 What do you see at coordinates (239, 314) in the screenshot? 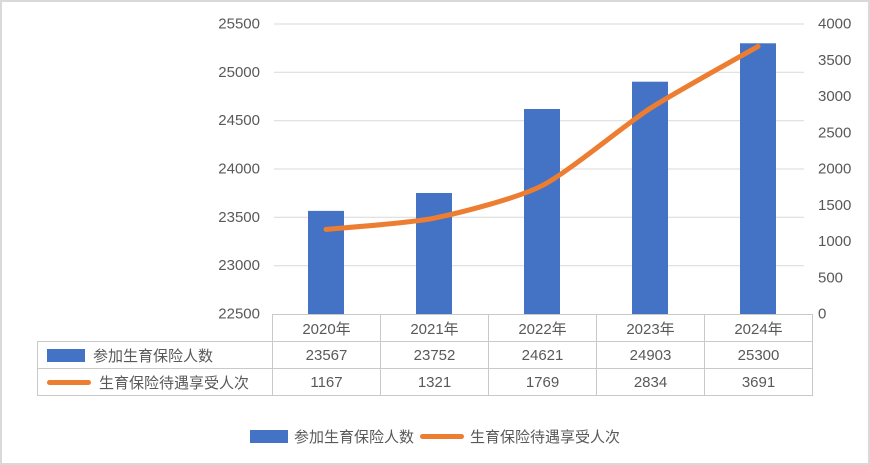
I see `left-axis-tick-label: 22500` at bounding box center [239, 314].